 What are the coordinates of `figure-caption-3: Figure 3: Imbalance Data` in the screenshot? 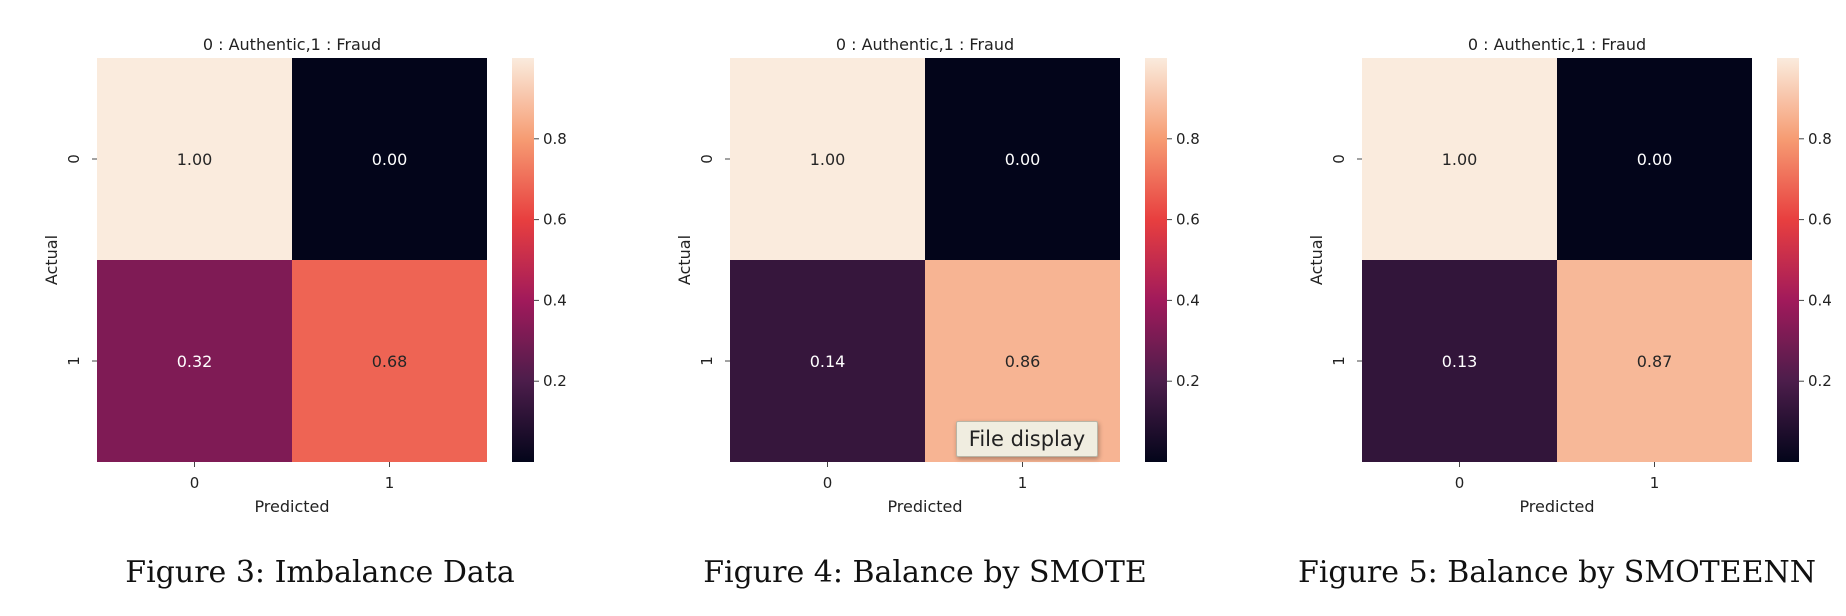 It's located at (320, 572).